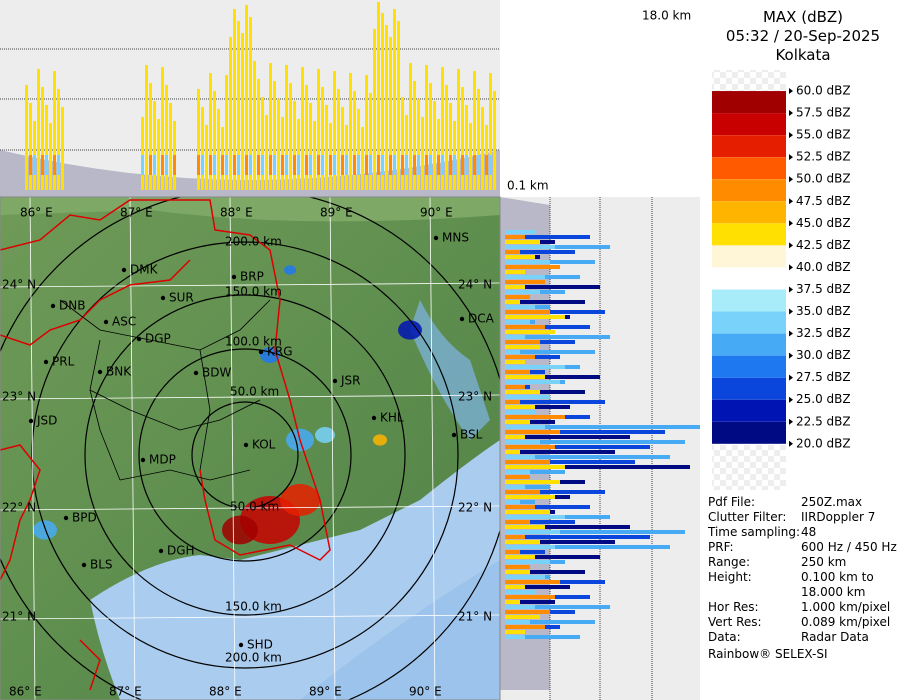  I want to click on range-label: 50.0 km, so click(254, 392).